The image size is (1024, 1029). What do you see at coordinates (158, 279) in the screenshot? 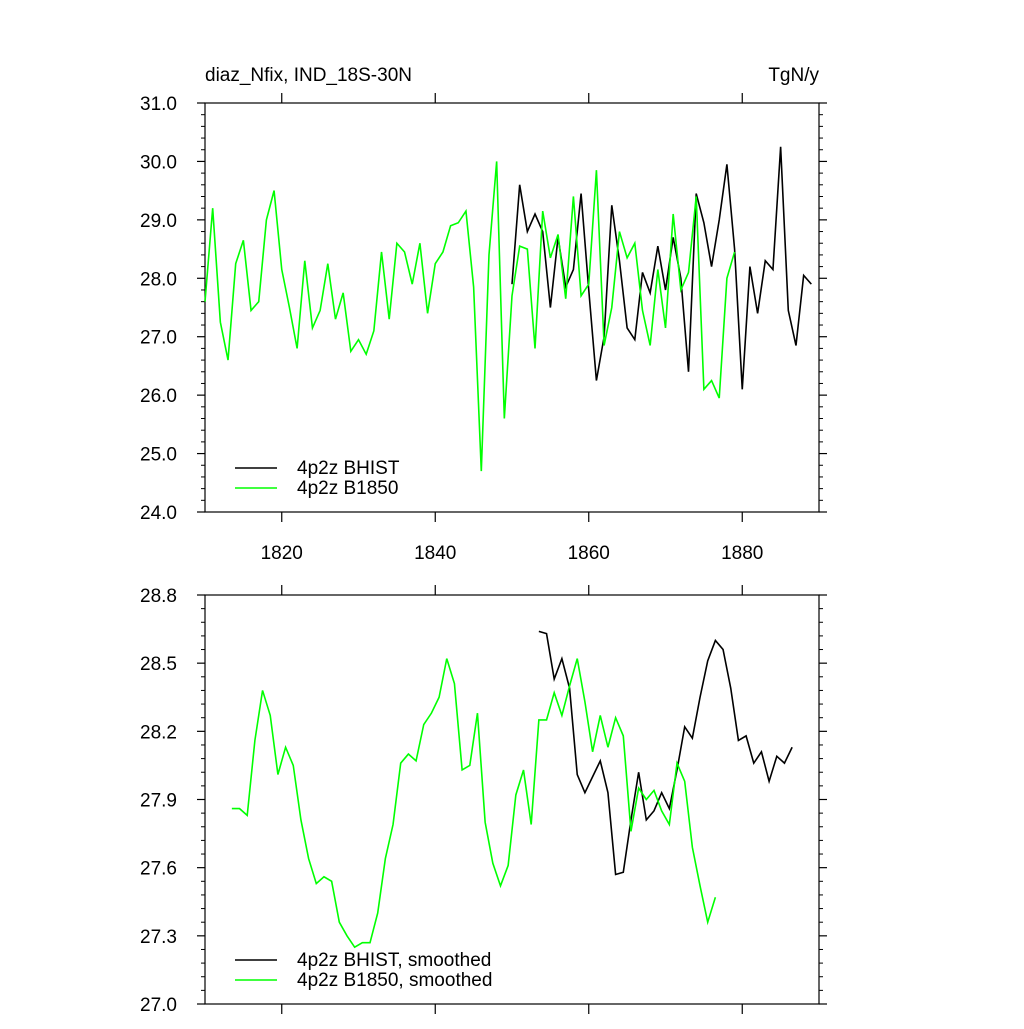
I see `y-tick-label: 28.0` at bounding box center [158, 279].